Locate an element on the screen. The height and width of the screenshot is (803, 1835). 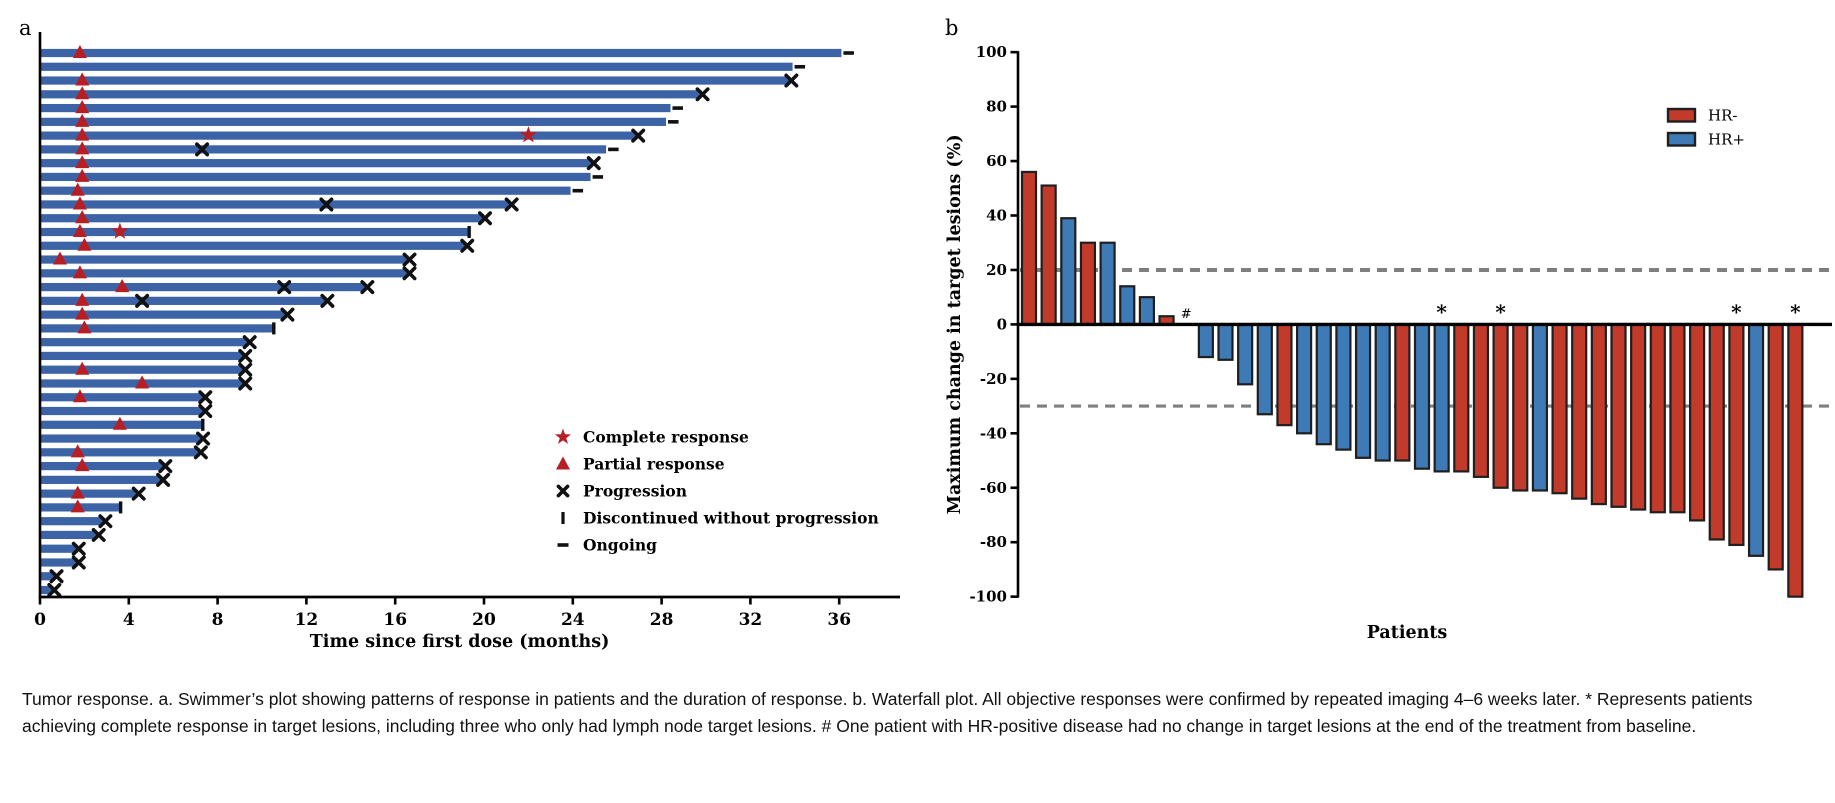
complete-response-star-icon is located at coordinates (120, 230).